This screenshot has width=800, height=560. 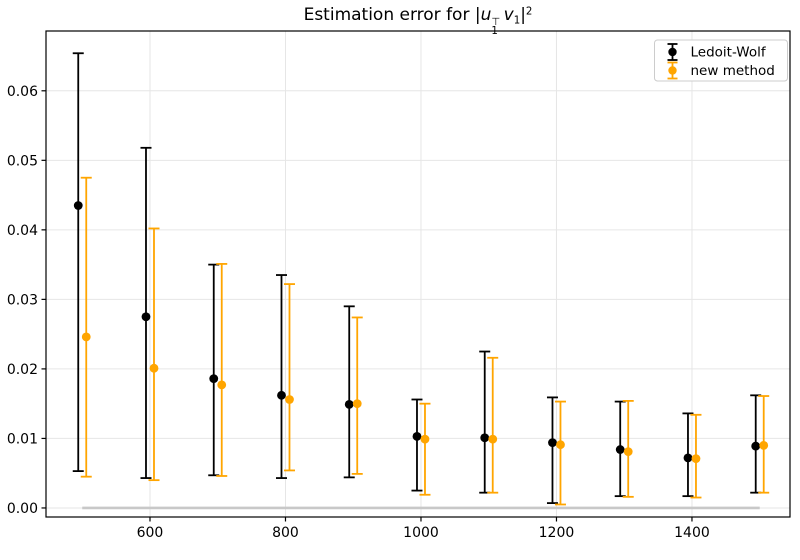 What do you see at coordinates (22, 300) in the screenshot?
I see `y-tick-label: 0.03` at bounding box center [22, 300].